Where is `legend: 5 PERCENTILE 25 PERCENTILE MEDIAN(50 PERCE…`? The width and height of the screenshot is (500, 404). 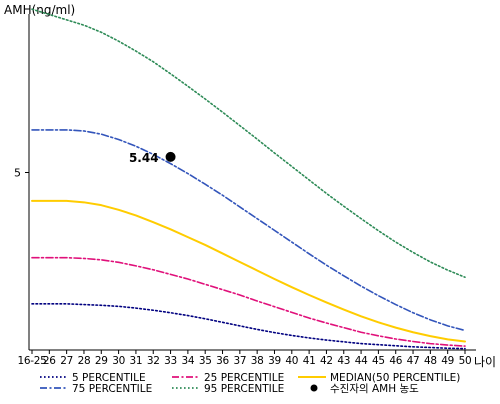
legend: 5 PERCENTILE 25 PERCENTILE MEDIAN(50 PERCE… is located at coordinates (250, 383).